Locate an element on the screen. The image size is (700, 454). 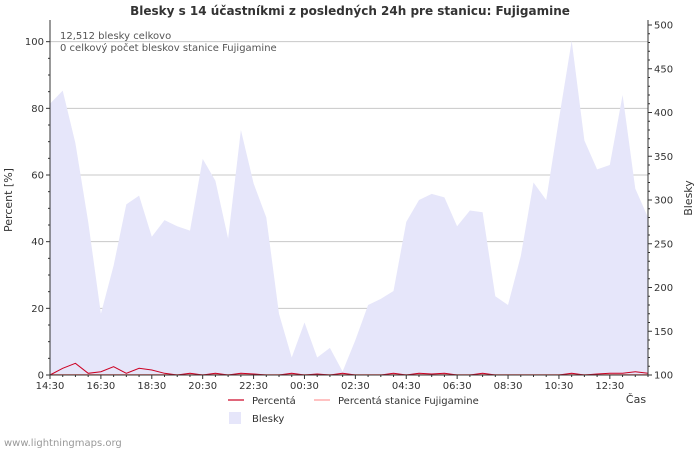
x-tick-label: 00:30 is located at coordinates (304, 386).